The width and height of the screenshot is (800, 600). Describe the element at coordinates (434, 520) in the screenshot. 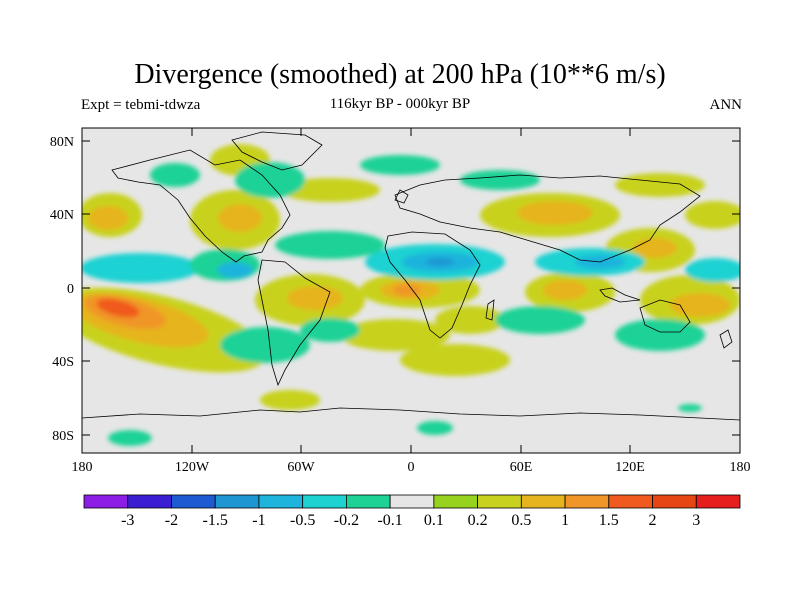

I see `colorbar-label-7: 0.1` at that location.